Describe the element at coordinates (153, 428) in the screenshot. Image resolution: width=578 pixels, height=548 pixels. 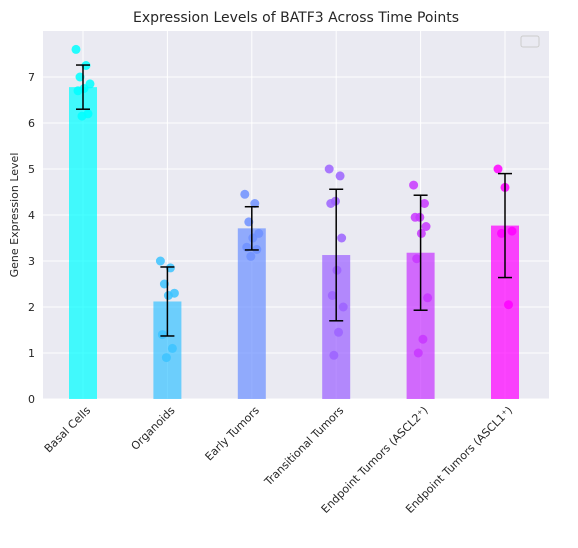
I see `x-tick-label: Organoids` at that location.